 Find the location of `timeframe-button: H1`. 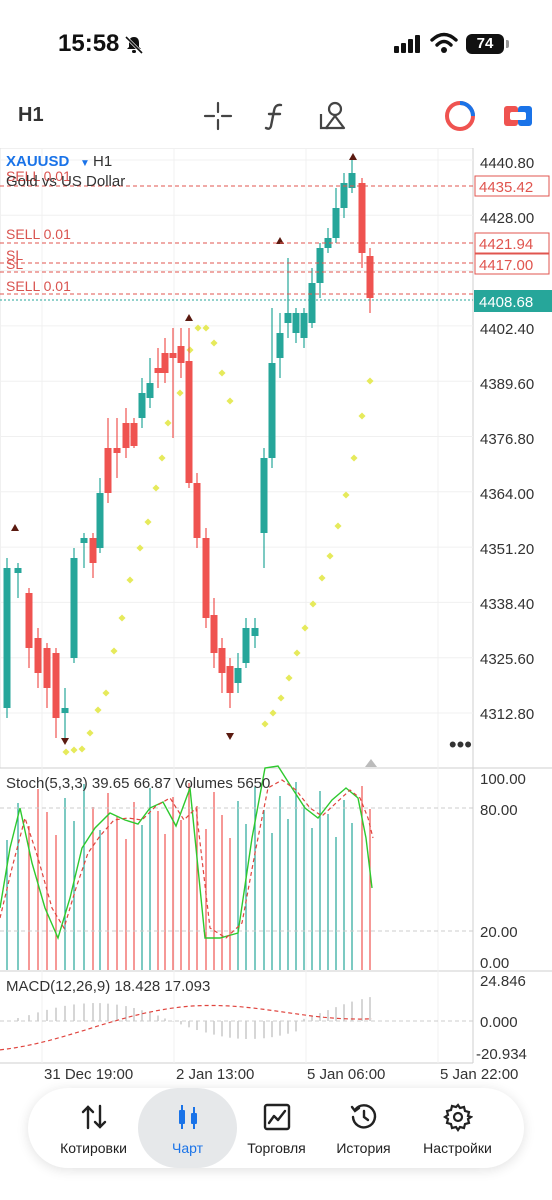

timeframe-button: H1 is located at coordinates (31, 115).